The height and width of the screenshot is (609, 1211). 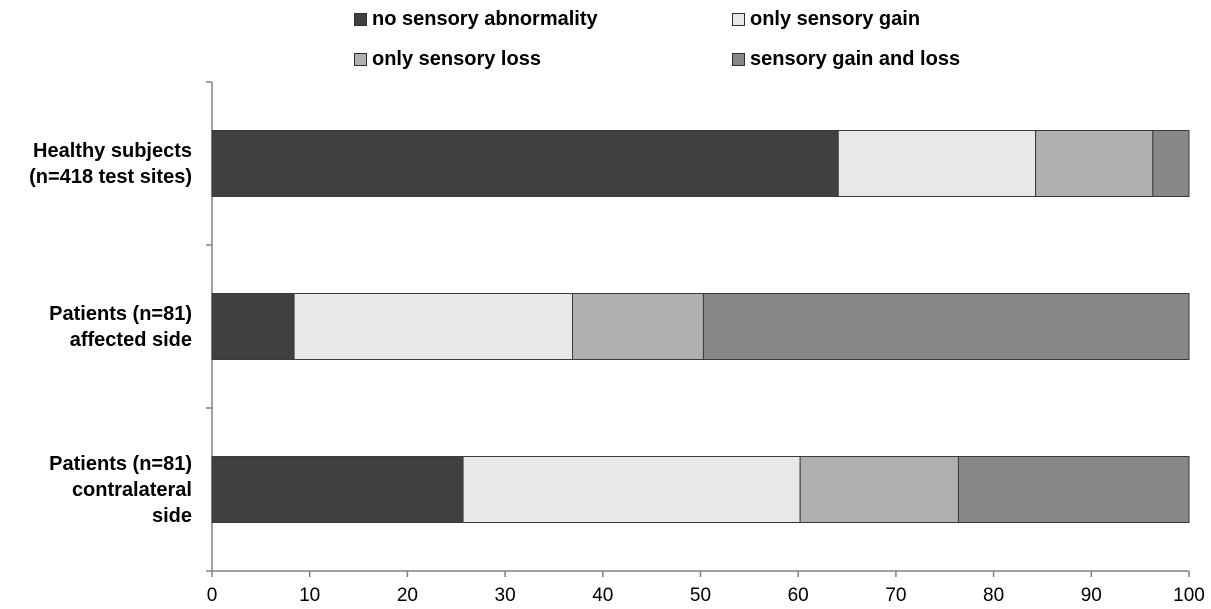 What do you see at coordinates (131, 489) in the screenshot?
I see `category-label-line: contralateral` at bounding box center [131, 489].